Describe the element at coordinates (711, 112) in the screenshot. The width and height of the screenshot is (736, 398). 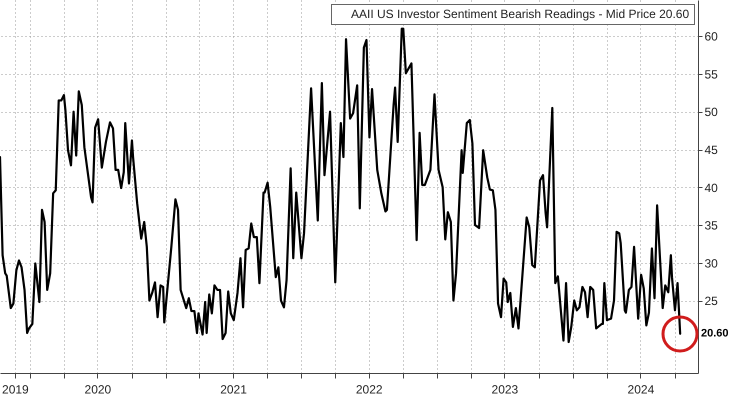
I see `y2-tick-label: 50` at that location.